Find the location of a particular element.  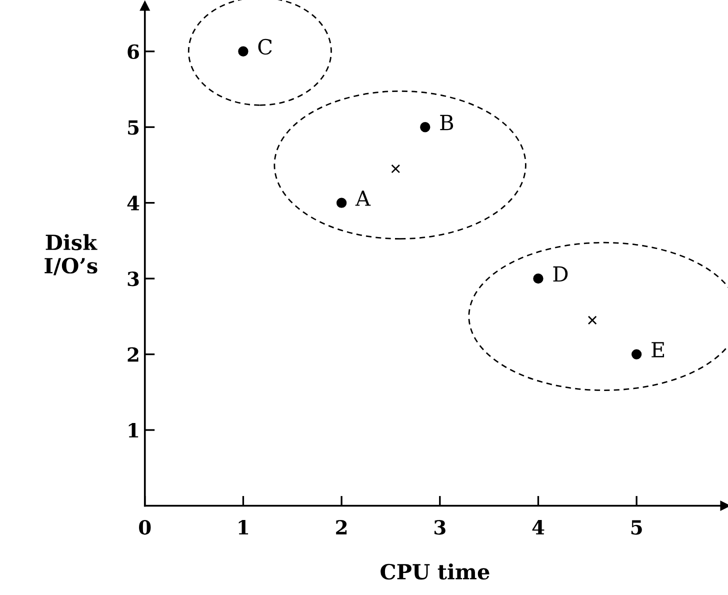

x-tick-label: 1 is located at coordinates (243, 527).